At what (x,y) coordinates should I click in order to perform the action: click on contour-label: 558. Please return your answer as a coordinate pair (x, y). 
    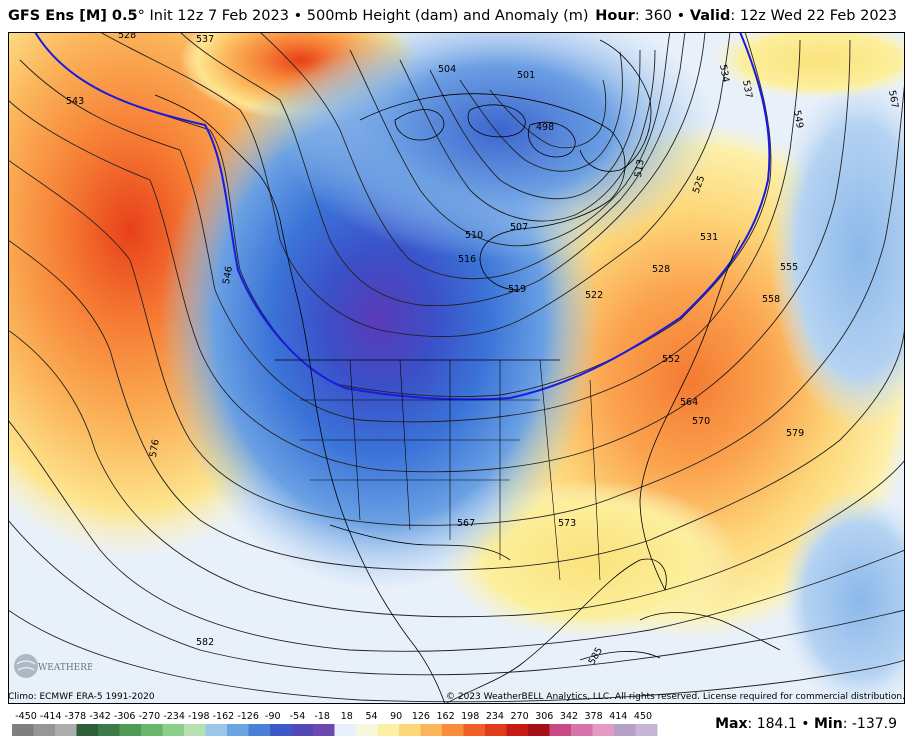
    Looking at the image, I should click on (771, 299).